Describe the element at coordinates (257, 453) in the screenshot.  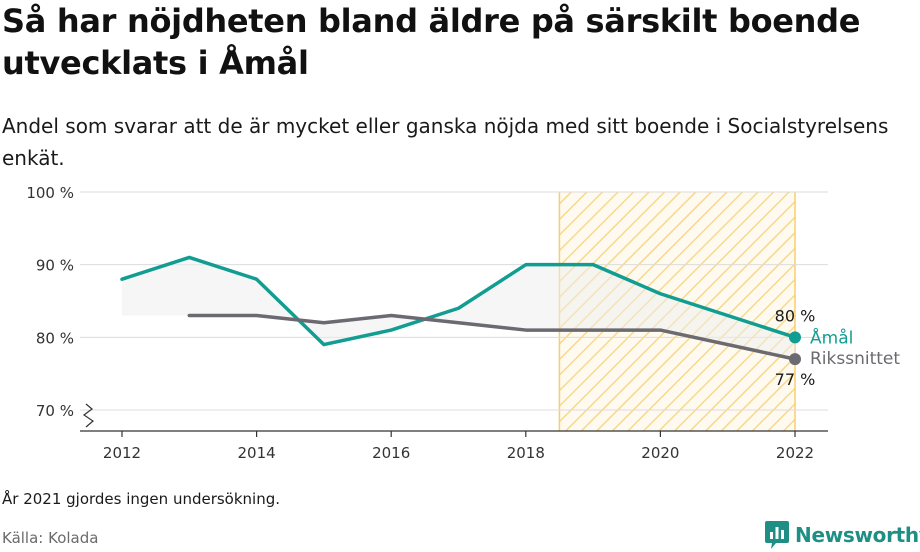
I see `x-tick-label: 2014` at that location.